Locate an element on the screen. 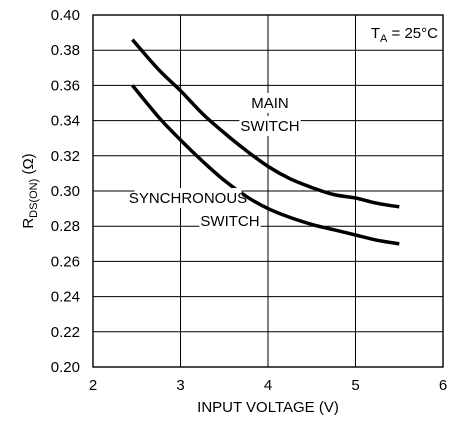  synchronous-switch-label-line1: SYNCHRONOUS is located at coordinates (188, 198).